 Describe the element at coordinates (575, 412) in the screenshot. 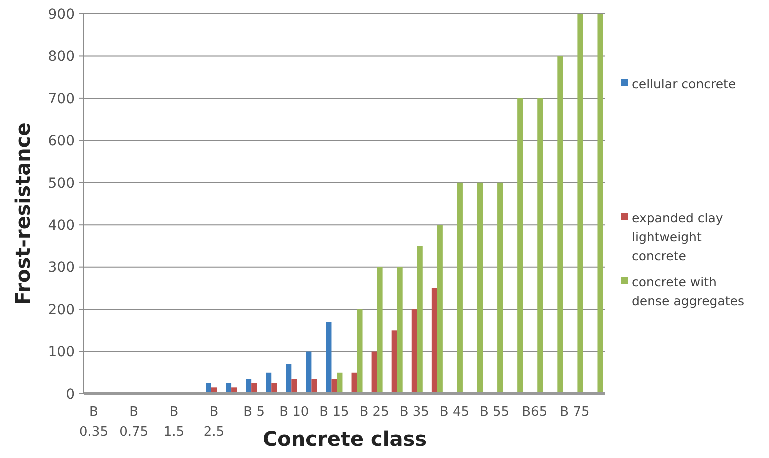

I see `x-tick-label: B 75` at that location.